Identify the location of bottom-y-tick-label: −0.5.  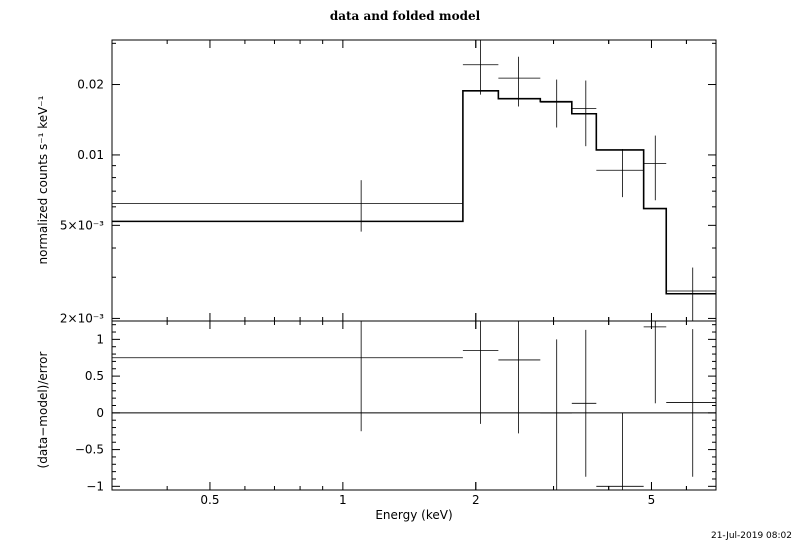
(89, 450).